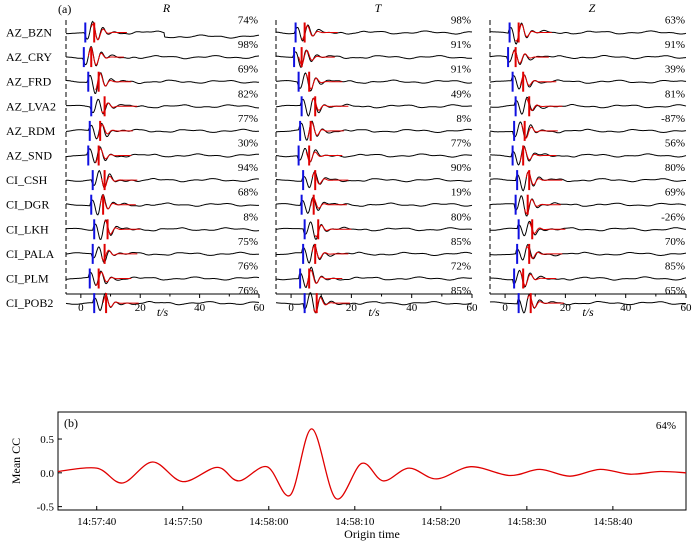 The width and height of the screenshot is (700, 544). What do you see at coordinates (592, 8) in the screenshot?
I see `component-title: Z` at bounding box center [592, 8].